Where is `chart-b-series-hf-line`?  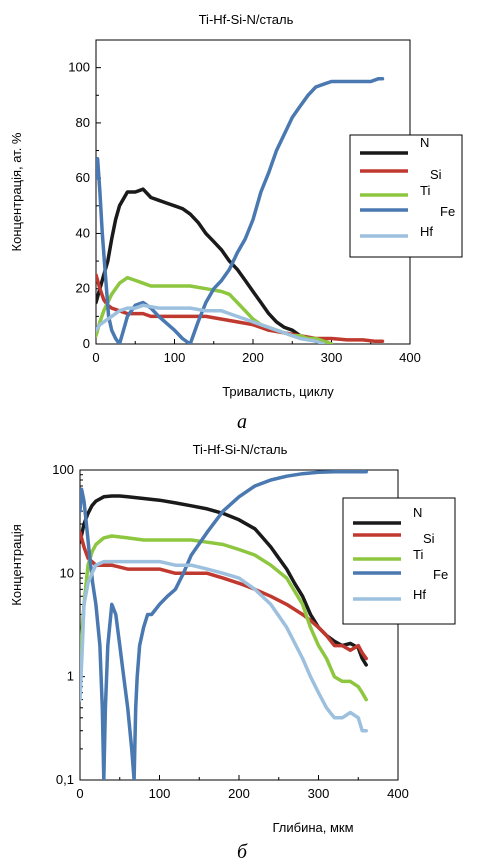
chart-b-series-hf-line is located at coordinates (224, 646).